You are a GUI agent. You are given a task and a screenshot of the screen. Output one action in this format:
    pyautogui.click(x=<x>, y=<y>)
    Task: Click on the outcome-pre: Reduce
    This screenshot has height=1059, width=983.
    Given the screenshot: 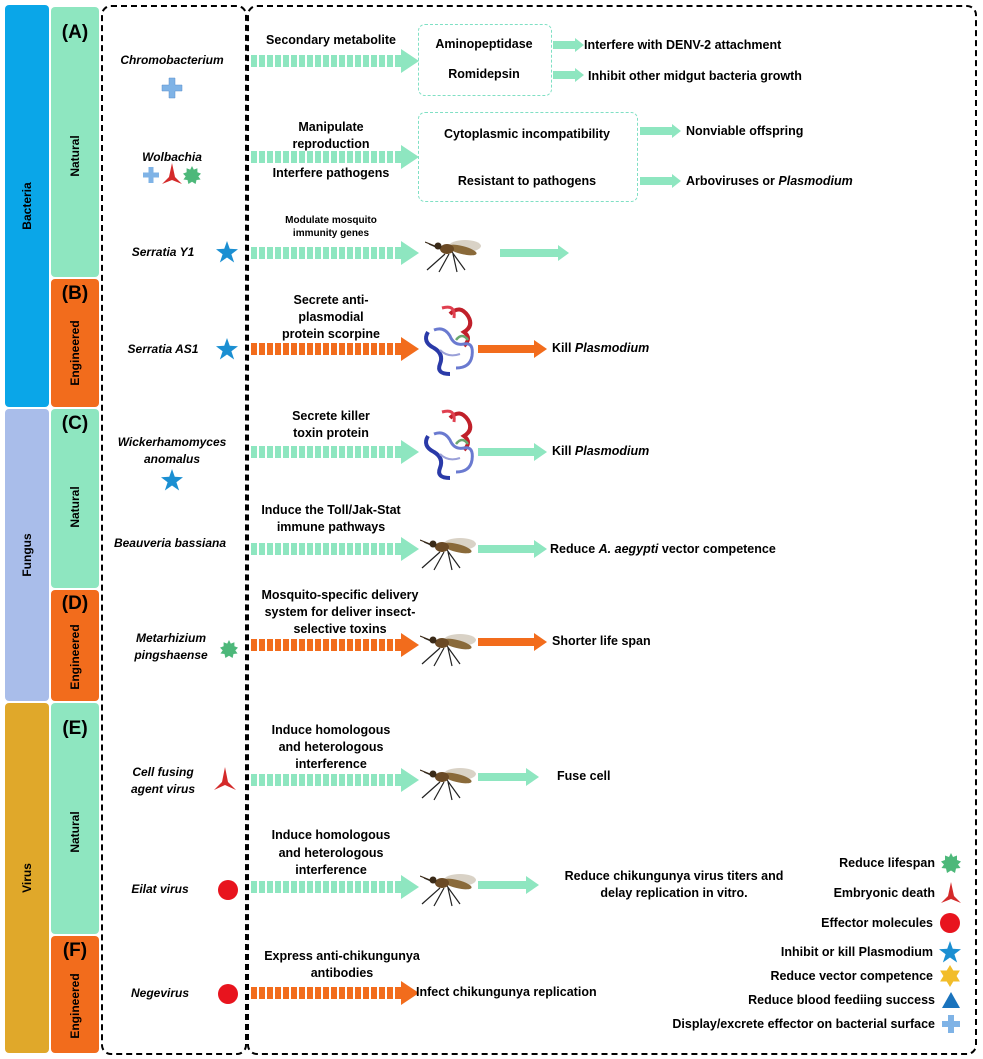 What is the action you would take?
    pyautogui.click(x=574, y=549)
    